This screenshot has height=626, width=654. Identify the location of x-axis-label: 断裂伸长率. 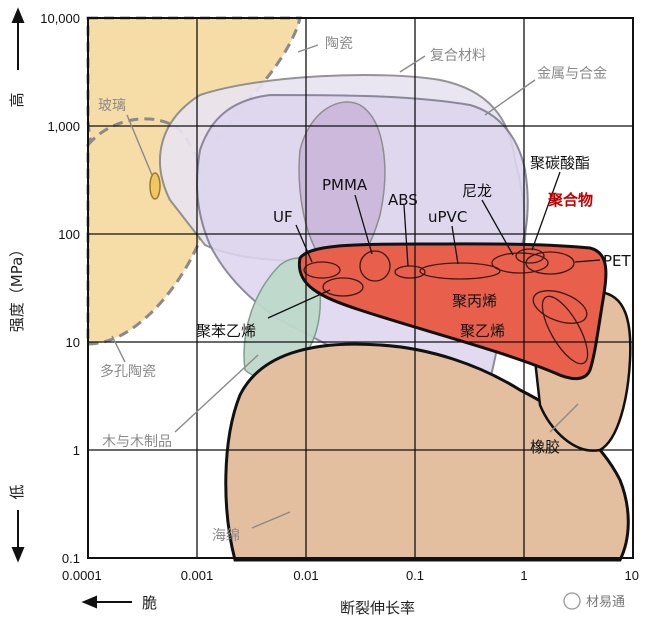
(377, 608).